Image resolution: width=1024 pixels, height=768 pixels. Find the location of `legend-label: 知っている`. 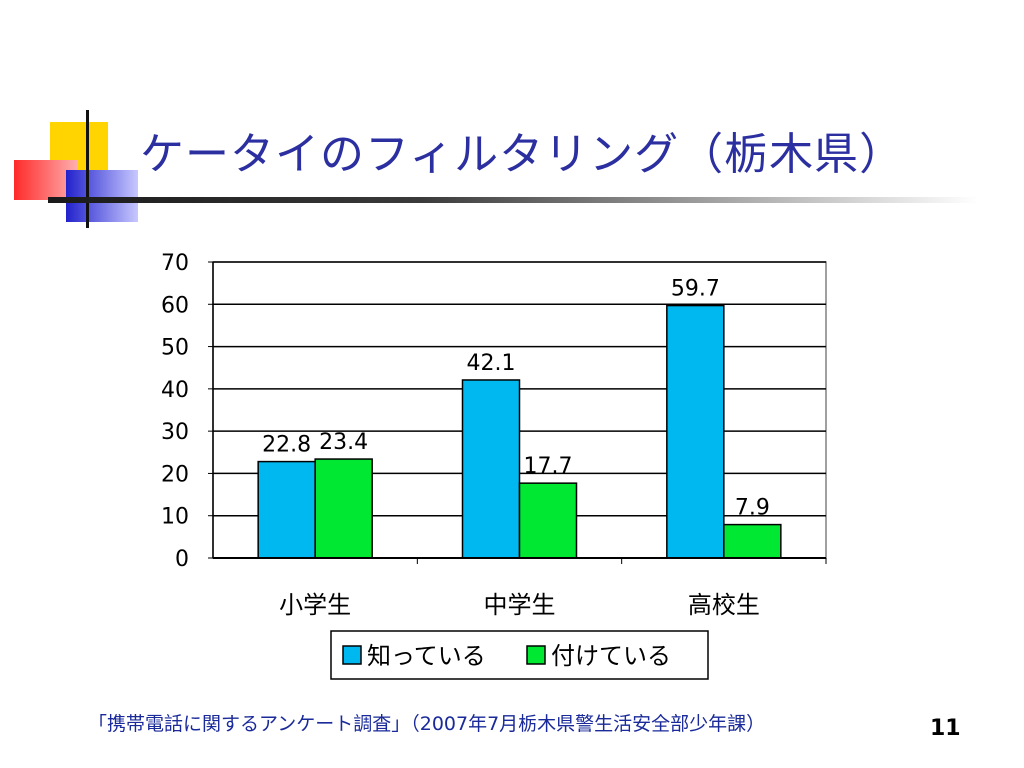

legend-label: 知っている is located at coordinates (426, 656).